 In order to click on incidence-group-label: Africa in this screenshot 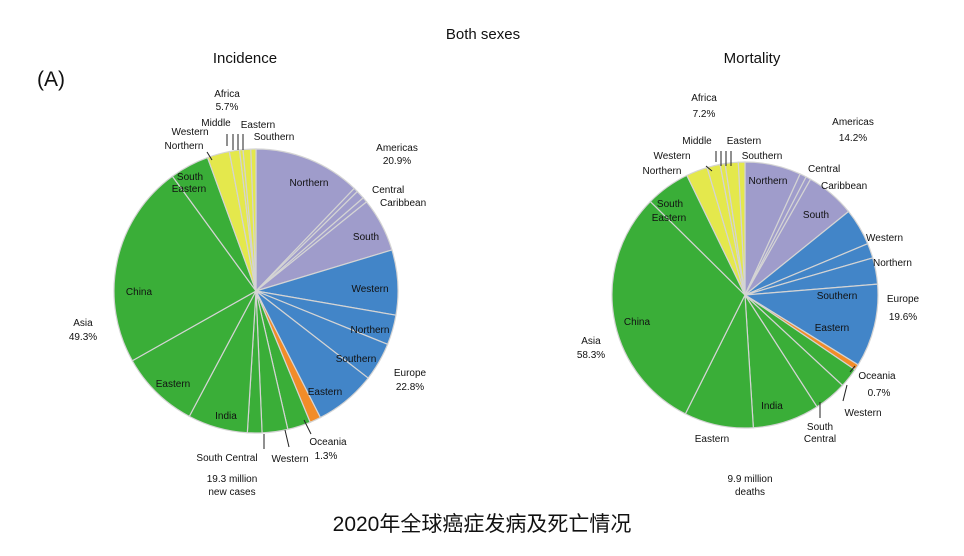, I will do `click(227, 94)`.